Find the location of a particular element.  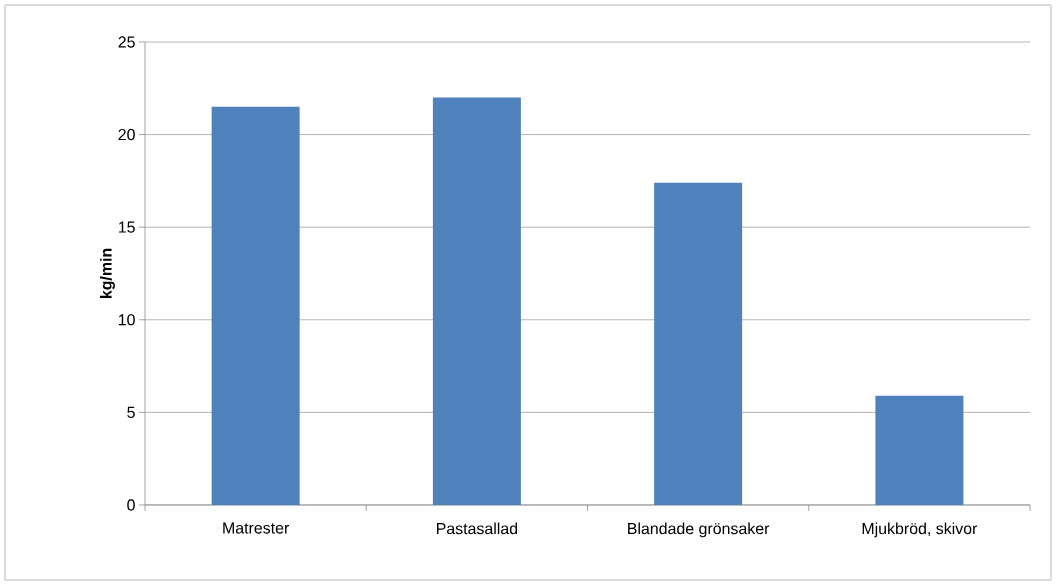

y-tick-label: 15 is located at coordinates (126, 227).